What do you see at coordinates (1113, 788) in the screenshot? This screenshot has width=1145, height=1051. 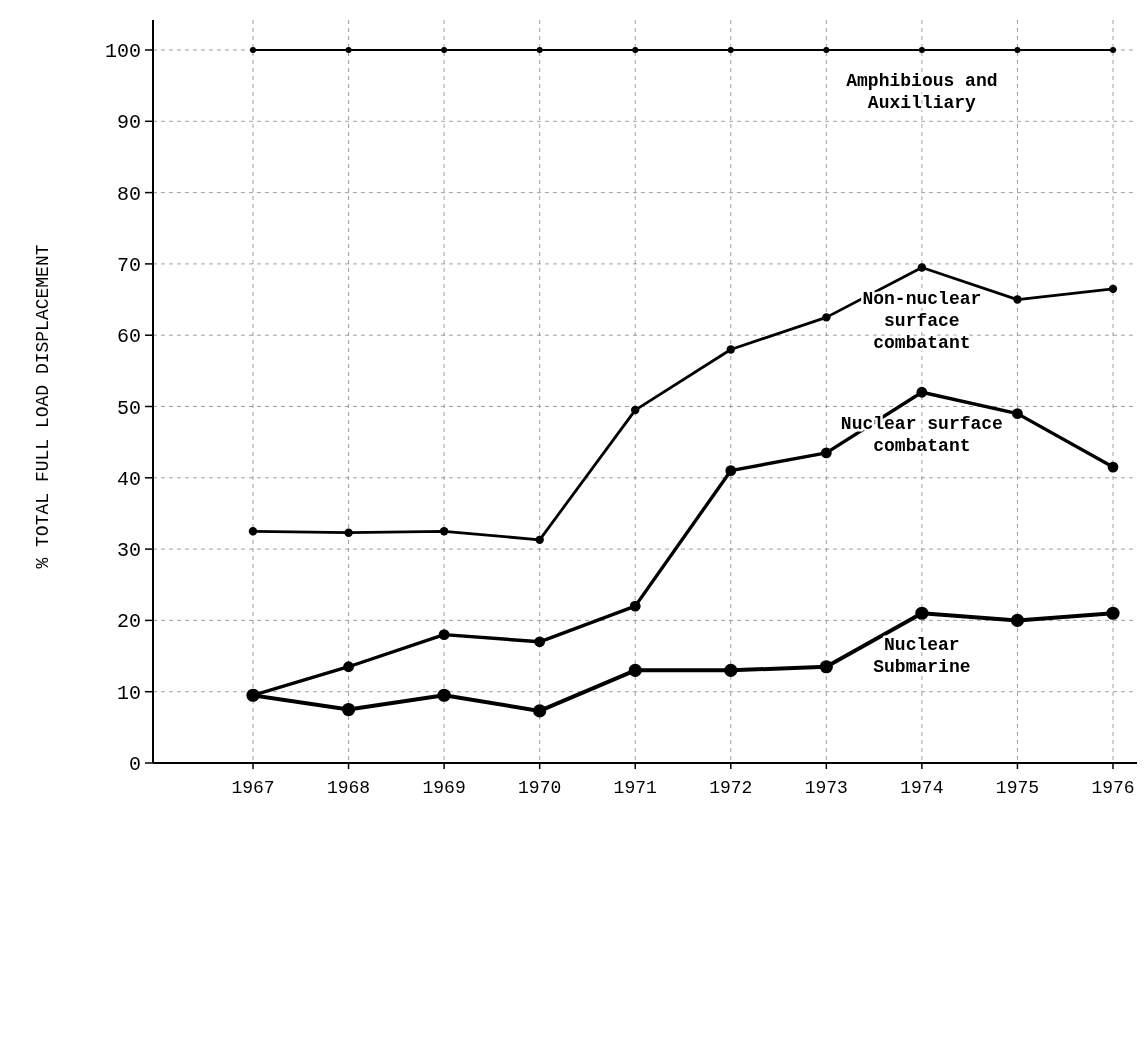 I see `x-tick-label: 1976` at bounding box center [1113, 788].